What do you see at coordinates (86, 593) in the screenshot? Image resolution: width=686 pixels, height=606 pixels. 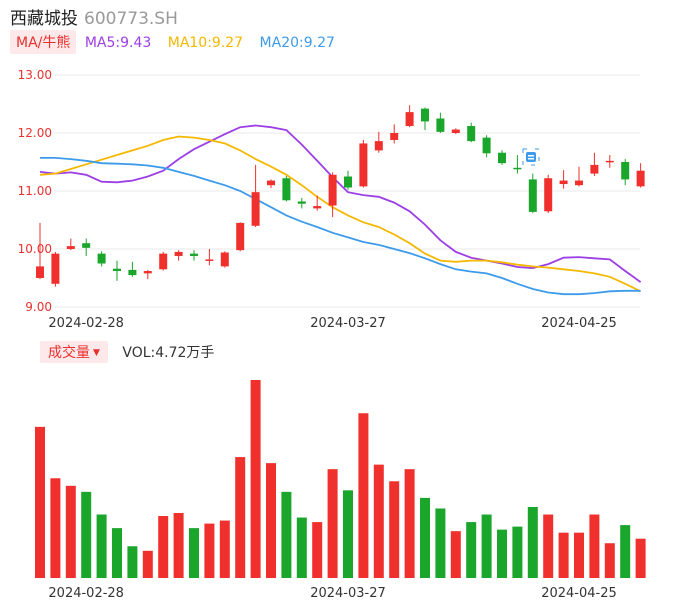 I see `x-tick-label: 2024-02-28` at bounding box center [86, 593].